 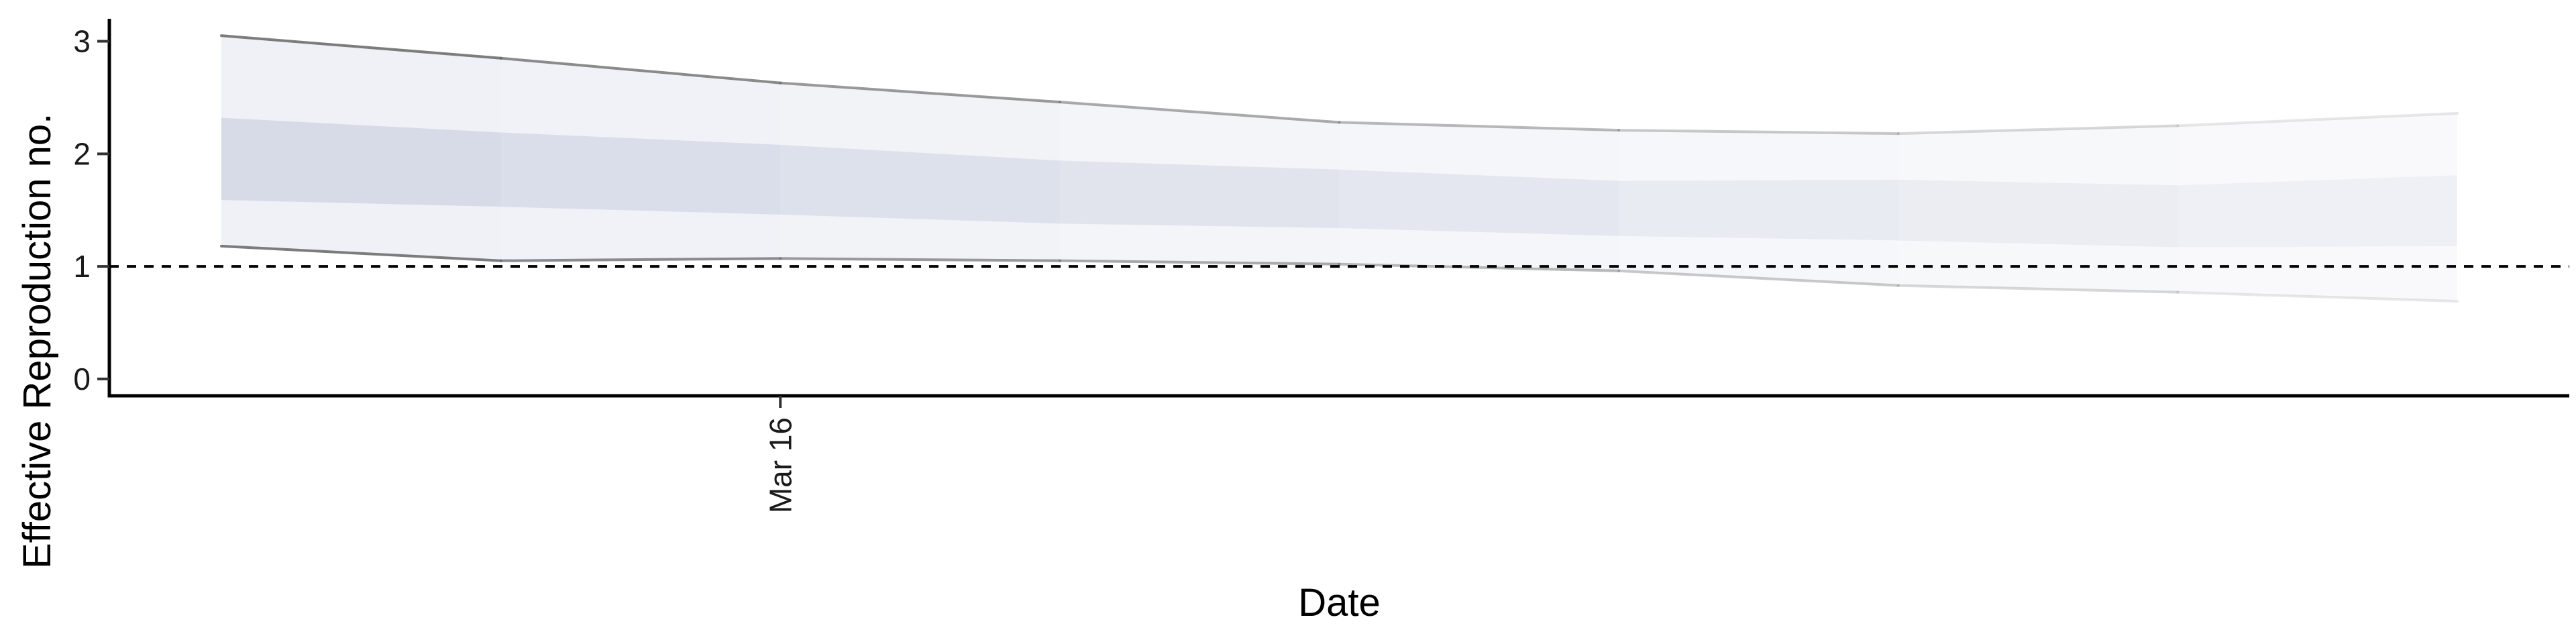 I want to click on y-tick-label: 2, so click(x=82, y=153).